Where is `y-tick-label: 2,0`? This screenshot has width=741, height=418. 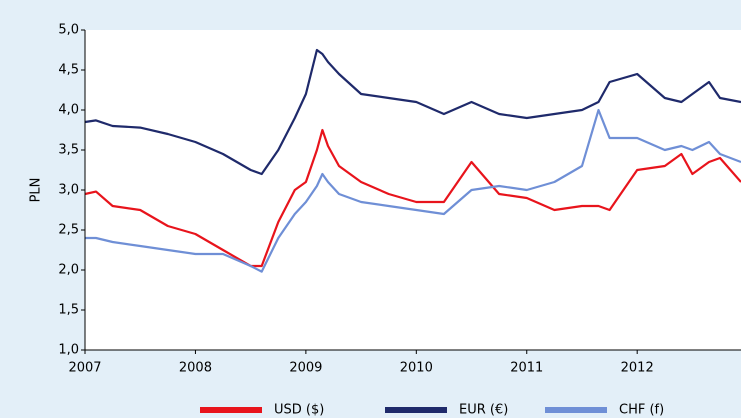
y-tick-label: 2,0 is located at coordinates (68, 270).